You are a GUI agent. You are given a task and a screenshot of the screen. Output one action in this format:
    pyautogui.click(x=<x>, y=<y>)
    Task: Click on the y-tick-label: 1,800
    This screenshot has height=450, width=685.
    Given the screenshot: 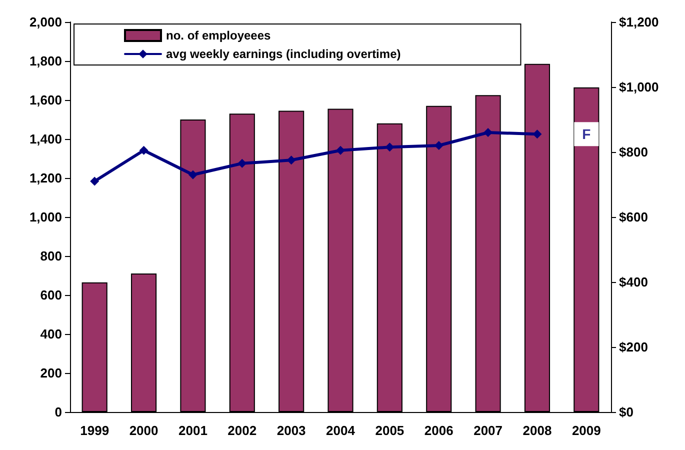 What is the action you would take?
    pyautogui.click(x=45, y=61)
    